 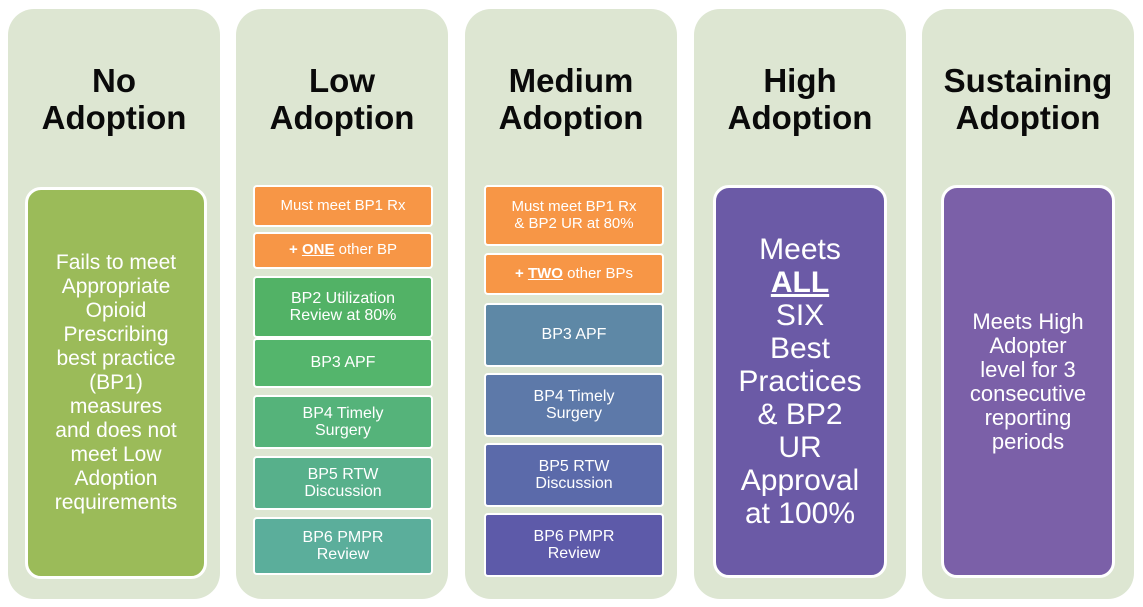 I want to click on title-line-1: High, so click(x=800, y=80).